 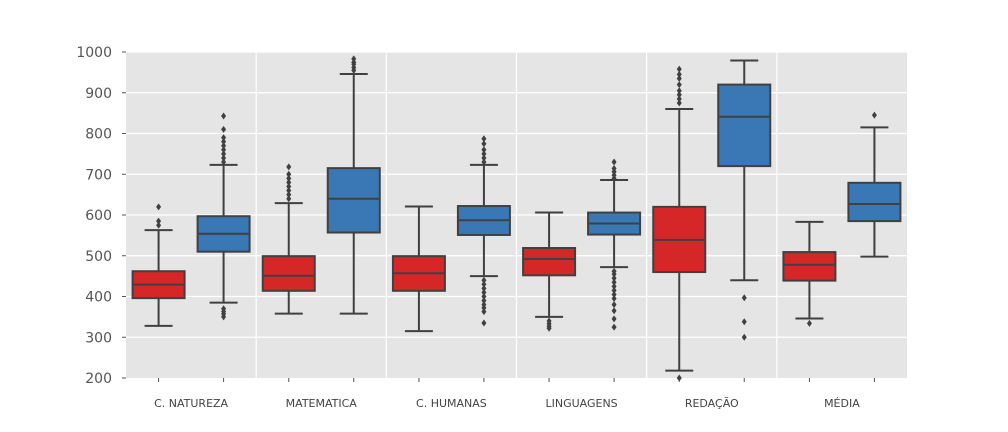 What do you see at coordinates (98, 135) in the screenshot?
I see `y-tick-label: 800` at bounding box center [98, 135].